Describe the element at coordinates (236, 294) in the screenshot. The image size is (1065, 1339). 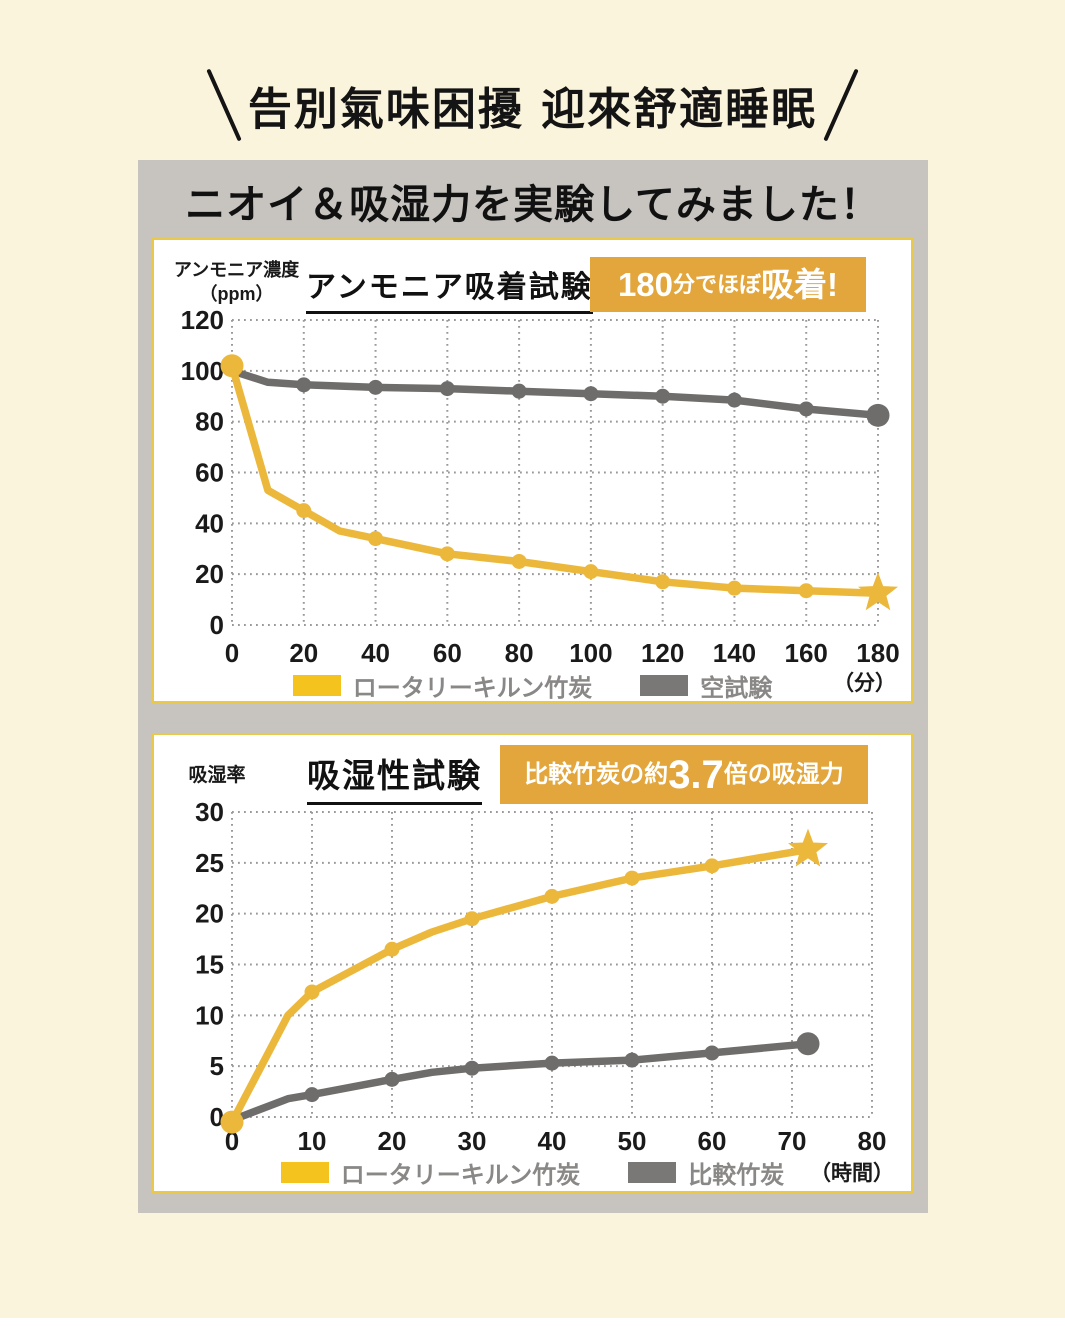
I see `y-axis-caption-line2: （ppm）` at that location.